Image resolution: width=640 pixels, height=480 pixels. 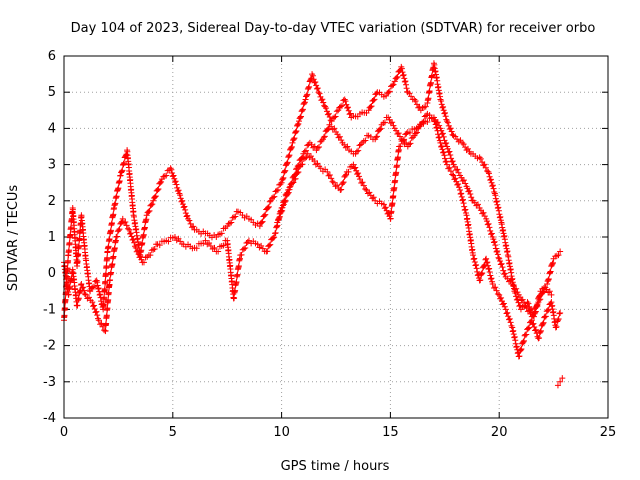 I want to click on y-tick-label: 4, so click(x=52, y=128).